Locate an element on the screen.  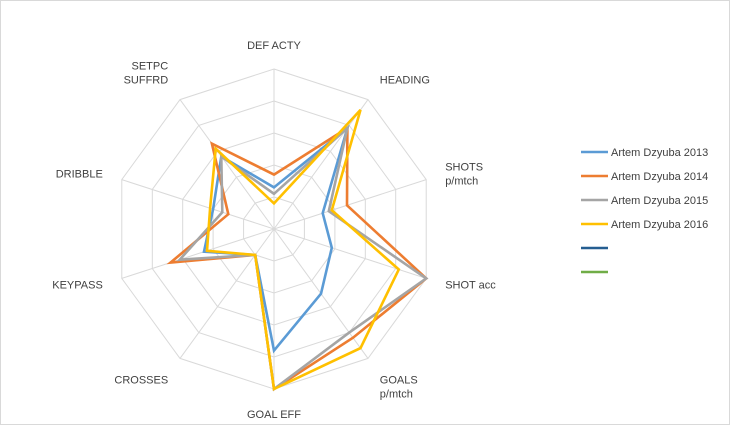
axis-label: SETPC SUFFRD is located at coordinates (146, 73).